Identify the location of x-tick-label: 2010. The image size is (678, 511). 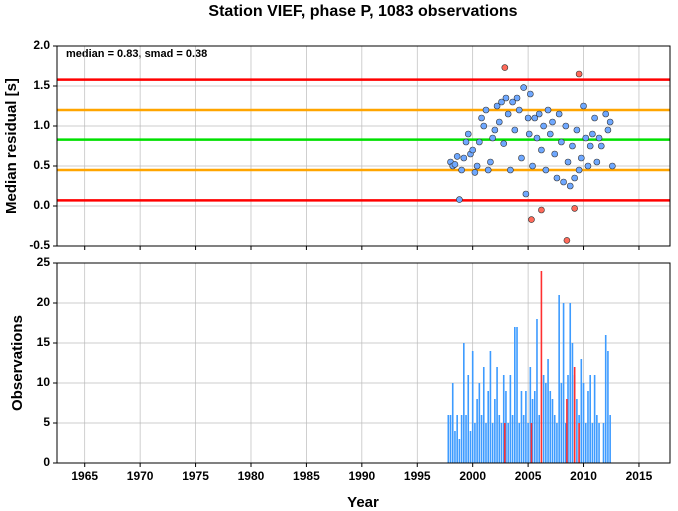
(583, 476).